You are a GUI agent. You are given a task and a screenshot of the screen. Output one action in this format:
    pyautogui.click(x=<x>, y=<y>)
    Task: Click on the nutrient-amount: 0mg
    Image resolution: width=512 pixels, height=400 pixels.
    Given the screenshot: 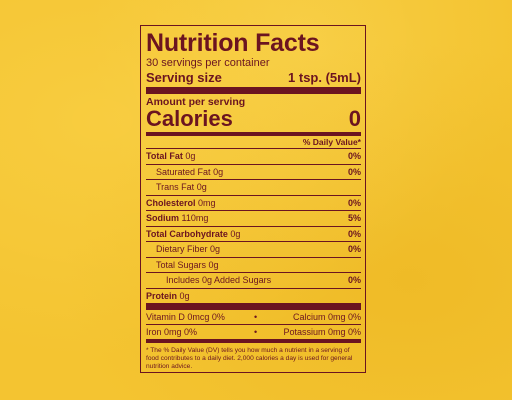 What is the action you would take?
    pyautogui.click(x=207, y=202)
    